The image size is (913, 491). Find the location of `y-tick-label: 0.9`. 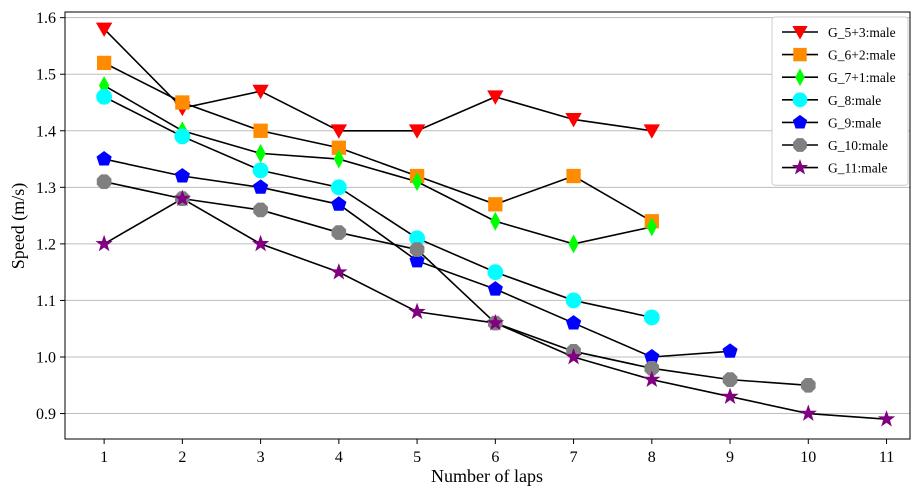

y-tick-label: 0.9 is located at coordinates (46, 414).